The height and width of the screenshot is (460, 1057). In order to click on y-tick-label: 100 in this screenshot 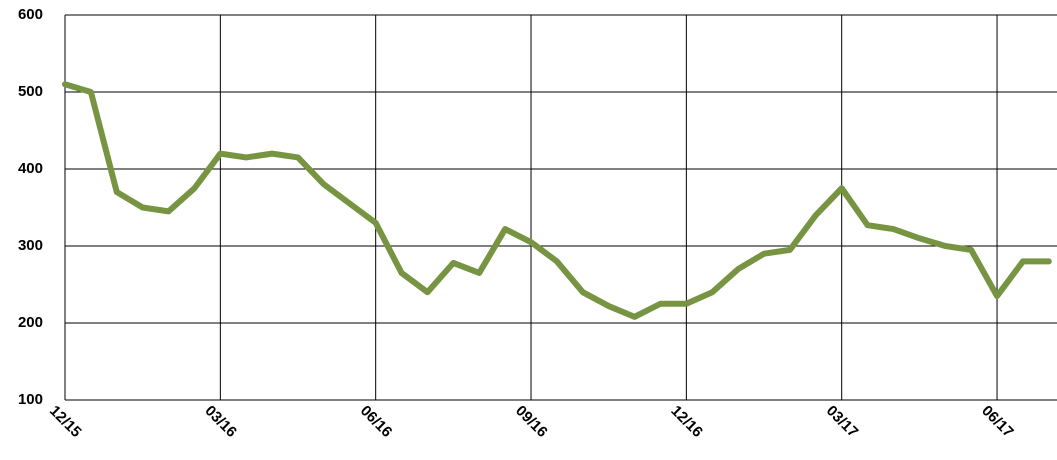, I will do `click(30, 399)`.